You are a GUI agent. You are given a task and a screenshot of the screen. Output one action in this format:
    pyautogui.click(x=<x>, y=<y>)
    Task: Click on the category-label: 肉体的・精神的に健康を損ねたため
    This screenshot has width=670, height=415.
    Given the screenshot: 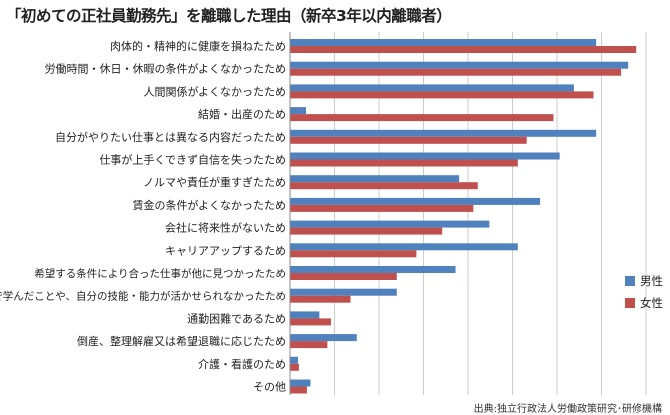 What is the action you would take?
    pyautogui.click(x=198, y=46)
    